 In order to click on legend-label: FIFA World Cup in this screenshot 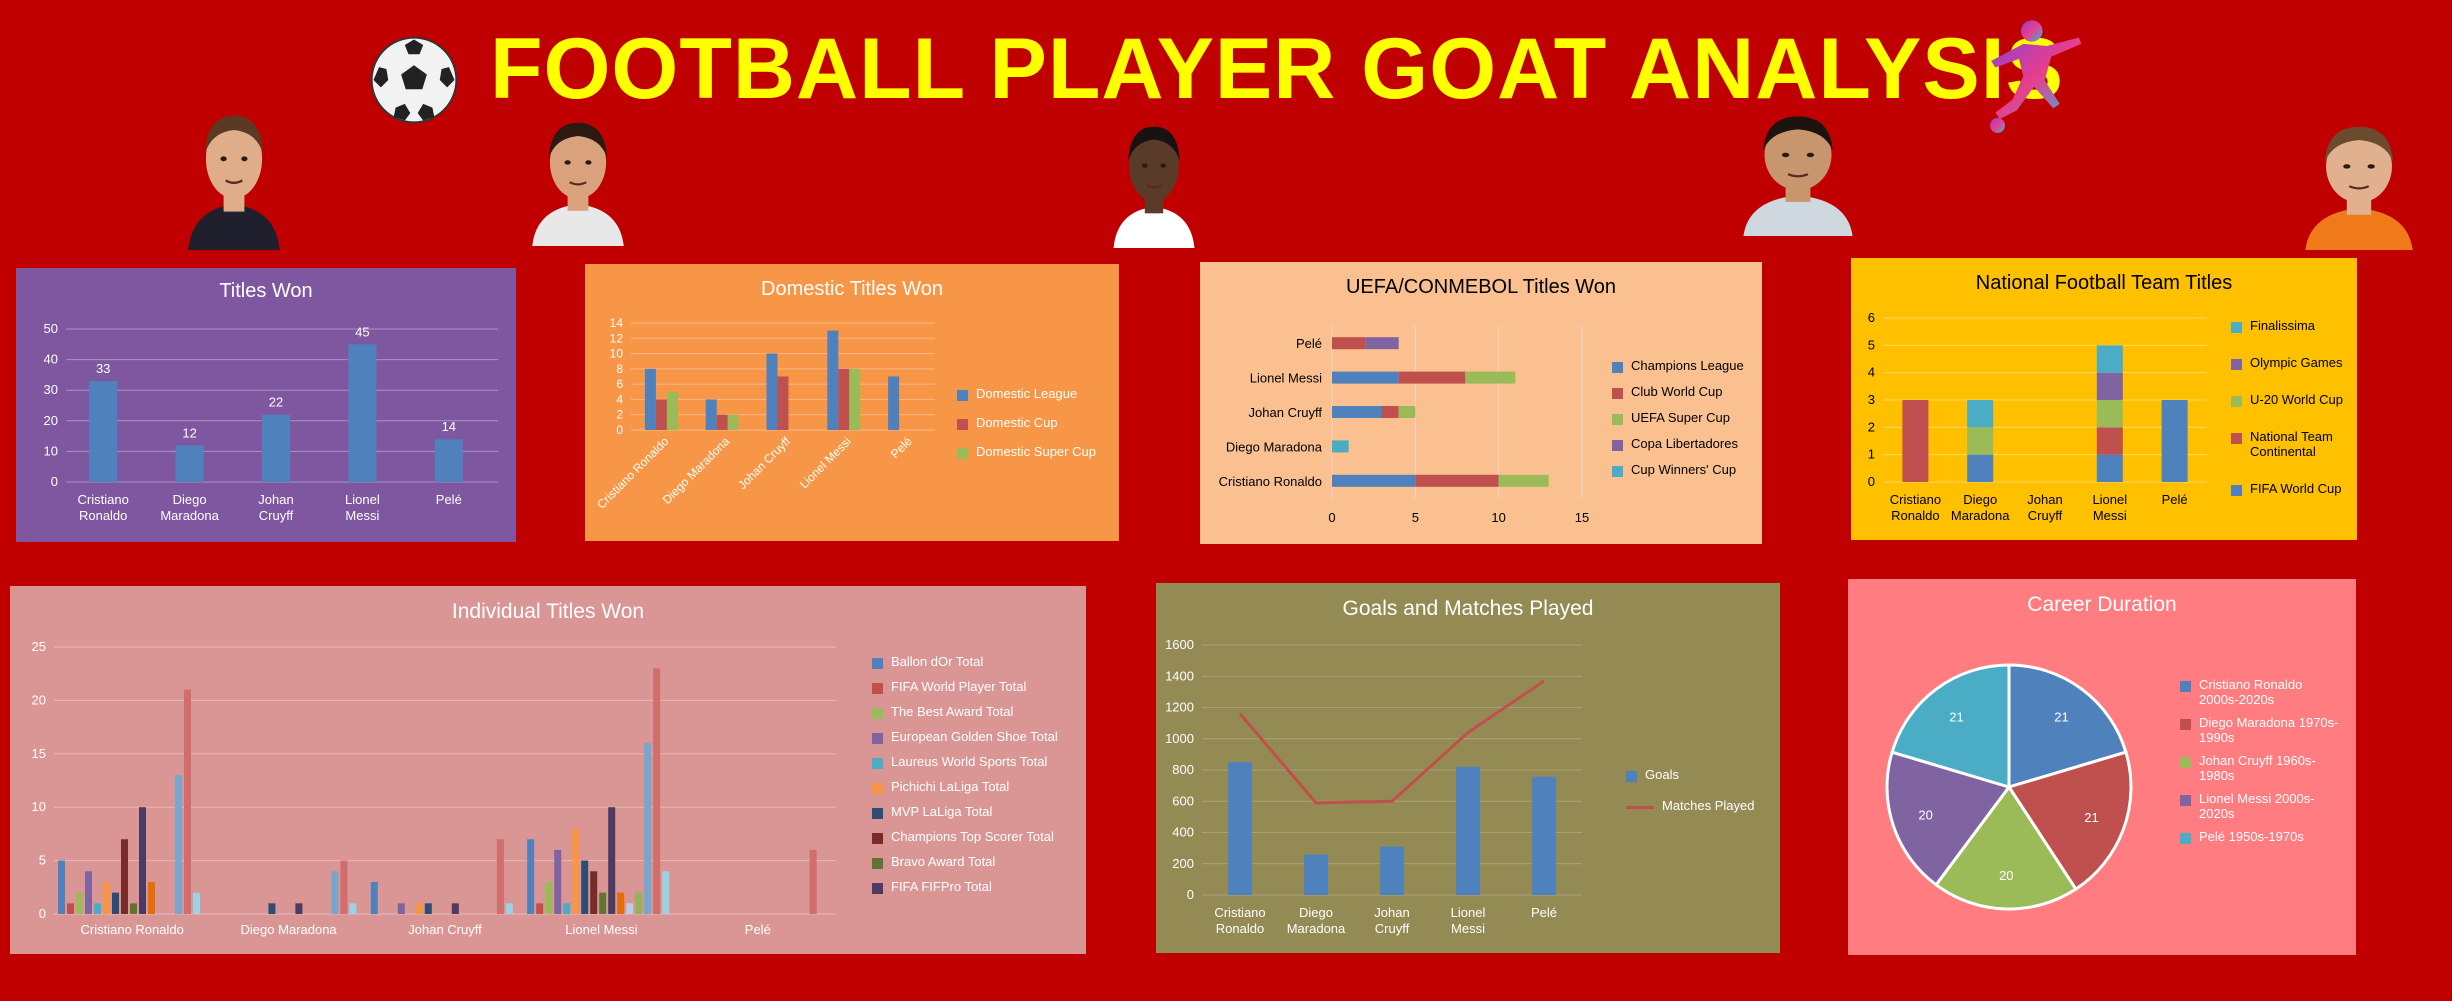, I will do `click(2296, 488)`.